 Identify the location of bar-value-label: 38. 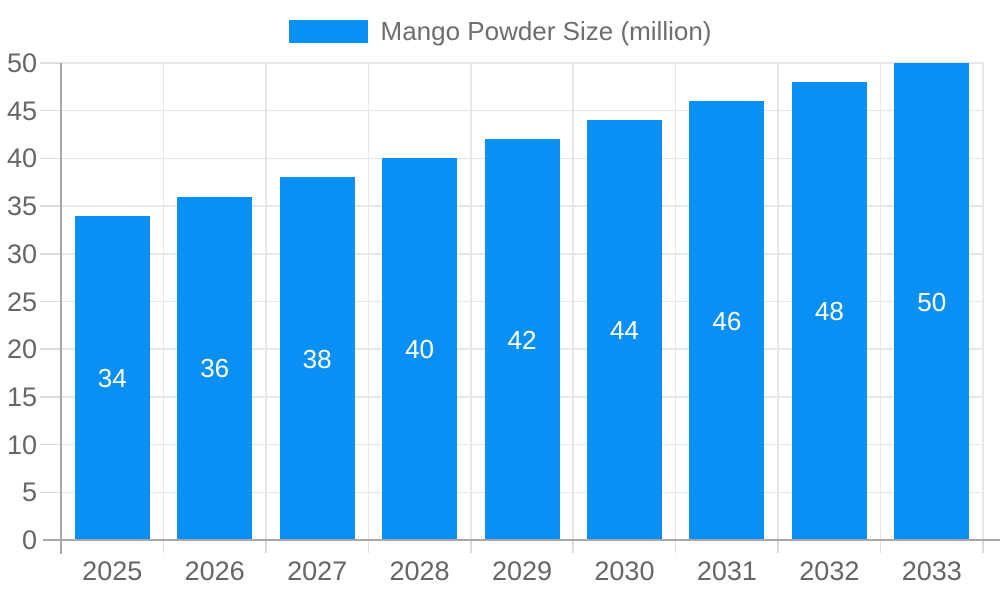
(317, 358).